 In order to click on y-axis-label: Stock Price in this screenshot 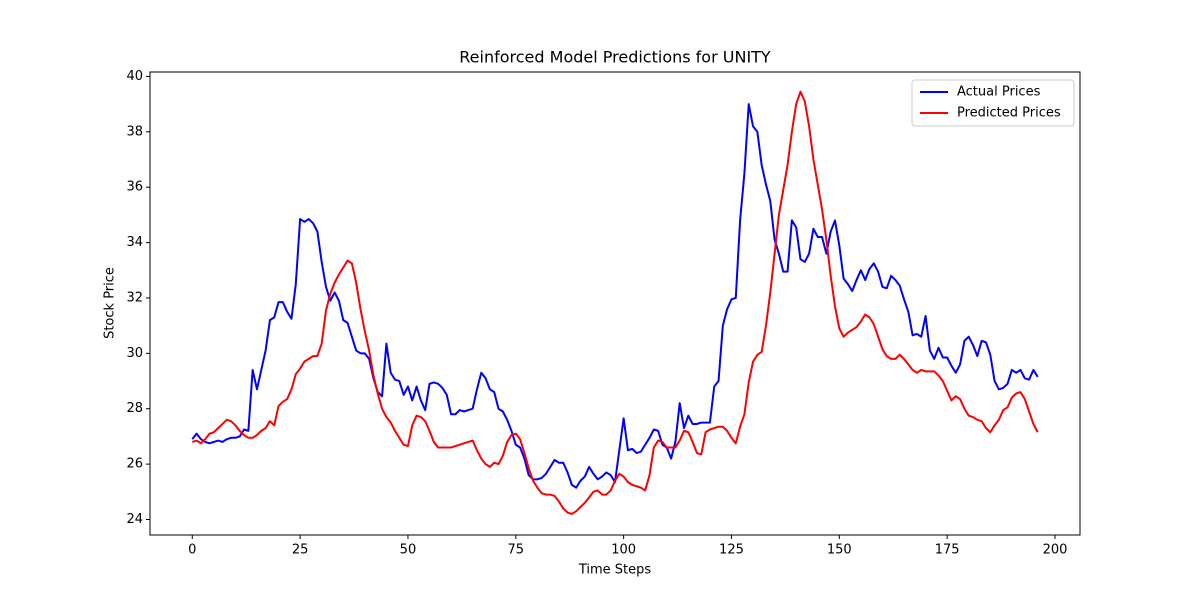, I will do `click(110, 303)`.